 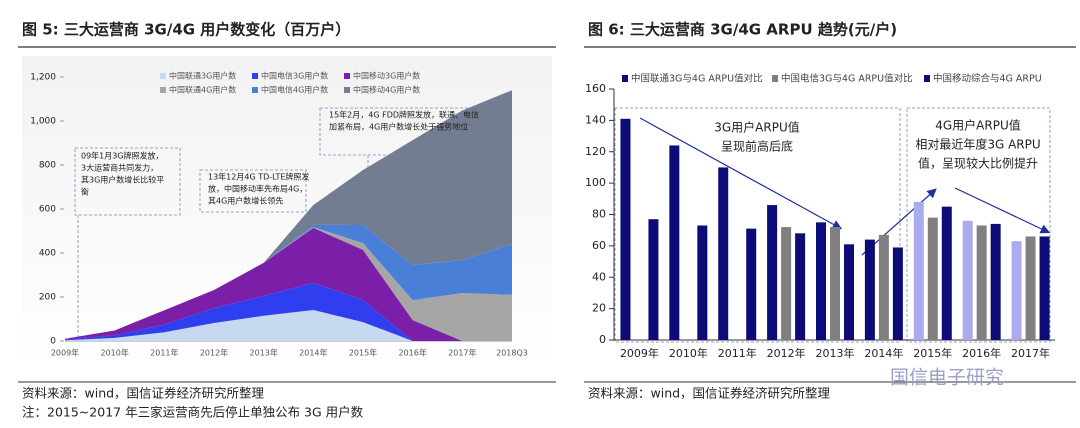 I want to click on watermark: 国信电子研究, so click(x=947, y=378).